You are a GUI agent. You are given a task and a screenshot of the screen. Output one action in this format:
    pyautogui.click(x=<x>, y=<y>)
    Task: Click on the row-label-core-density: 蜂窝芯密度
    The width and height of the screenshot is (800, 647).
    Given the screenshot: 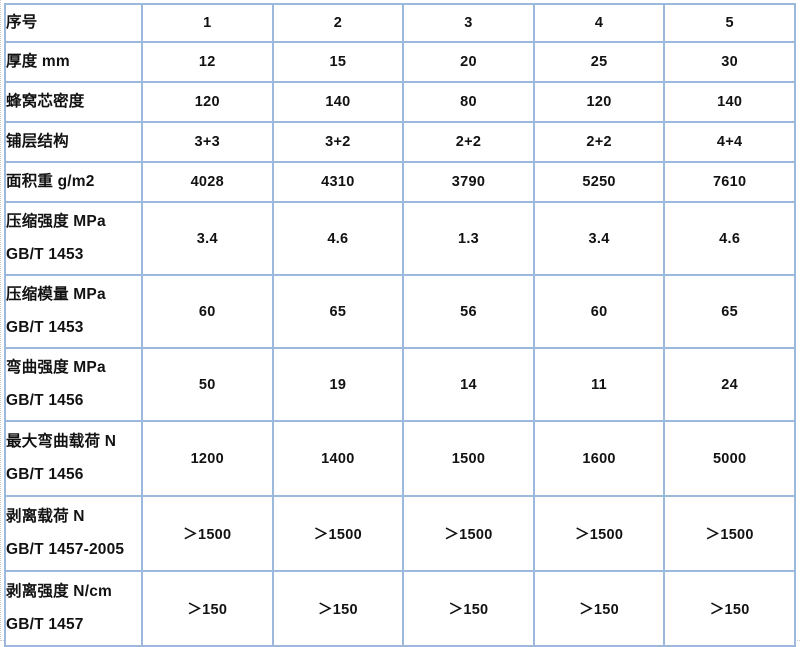 What is the action you would take?
    pyautogui.click(x=73, y=102)
    